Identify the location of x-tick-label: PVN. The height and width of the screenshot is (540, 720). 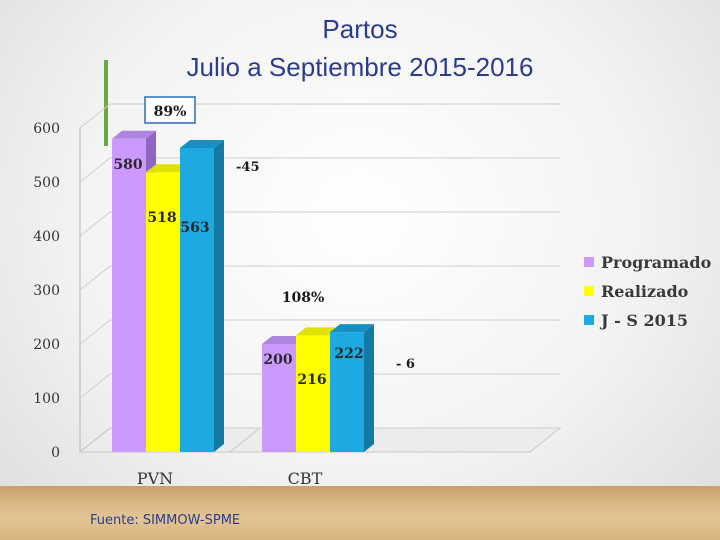
(155, 478).